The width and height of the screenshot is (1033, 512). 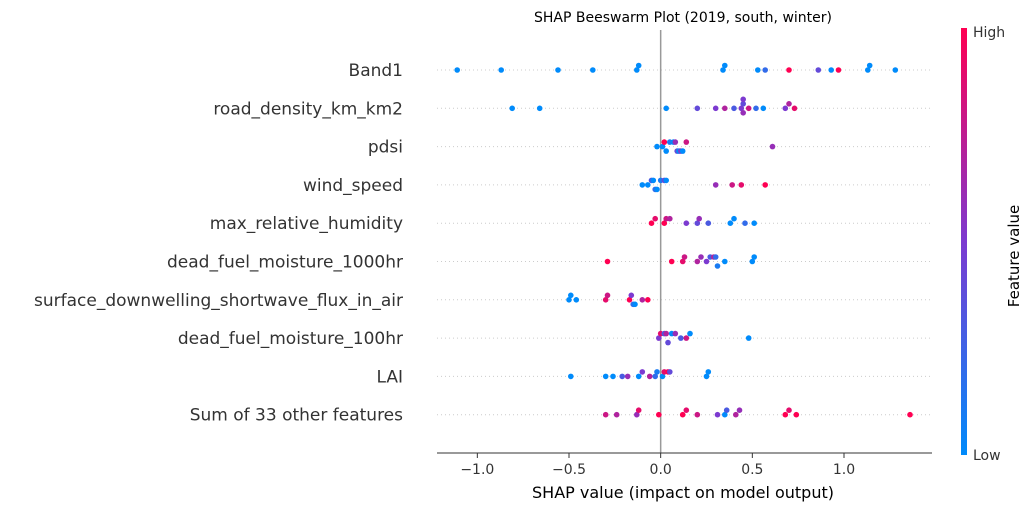 What do you see at coordinates (385, 148) in the screenshot?
I see `feature-label: pdsi` at bounding box center [385, 148].